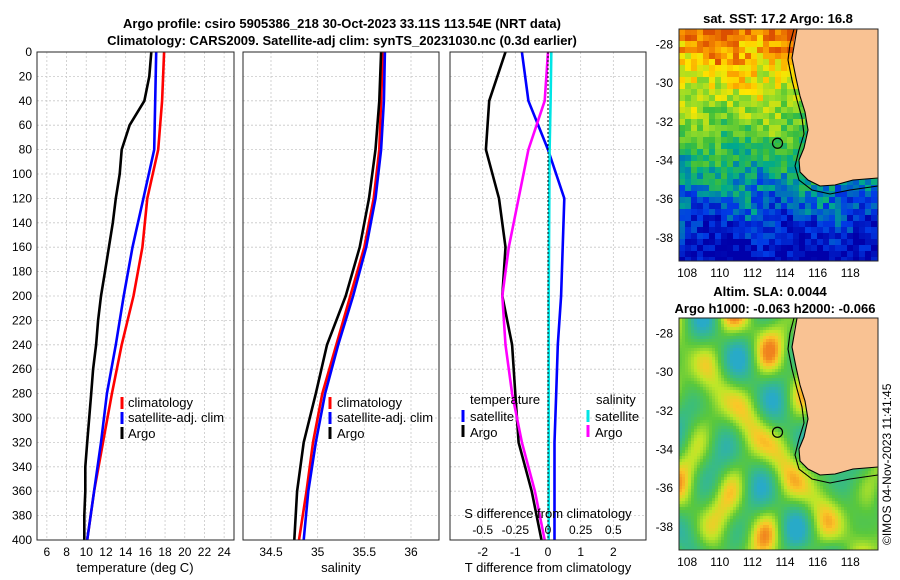  I want to click on series-line-climatology, so click(125, 296).